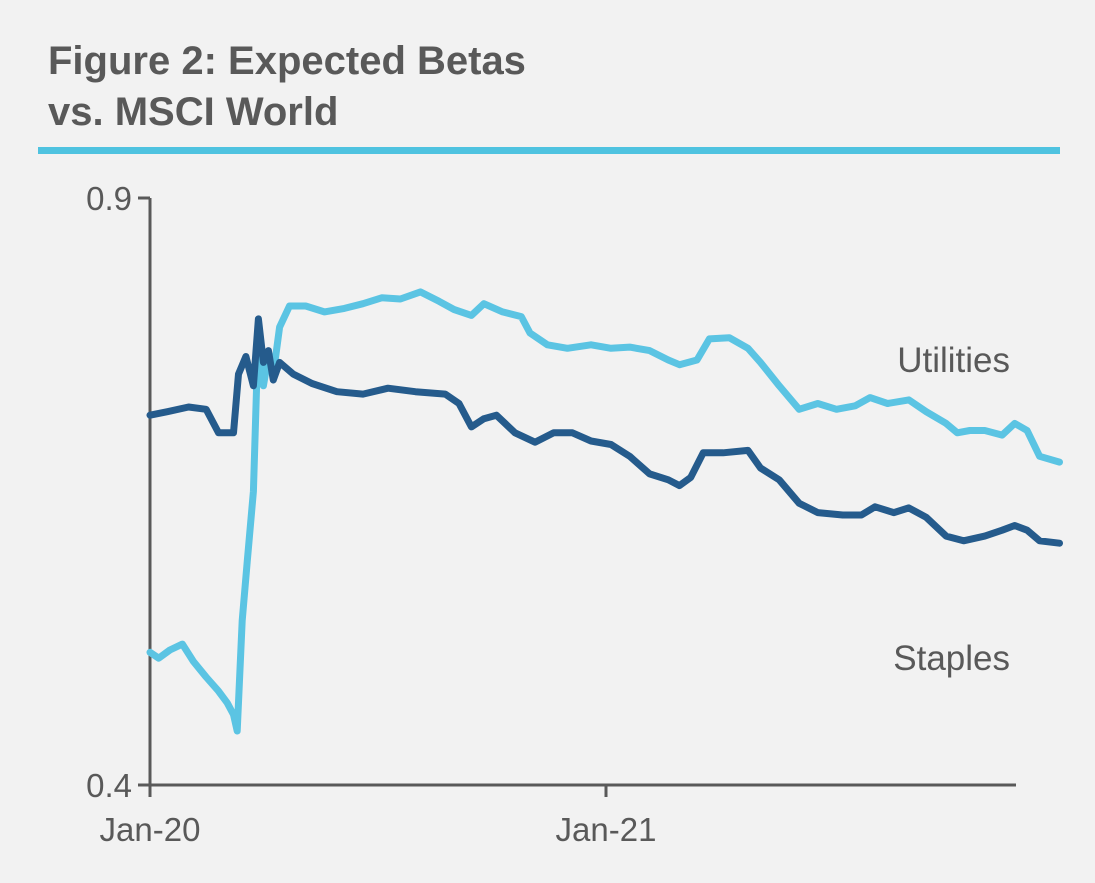  What do you see at coordinates (953, 360) in the screenshot?
I see `series-label-utilities: Utilities` at bounding box center [953, 360].